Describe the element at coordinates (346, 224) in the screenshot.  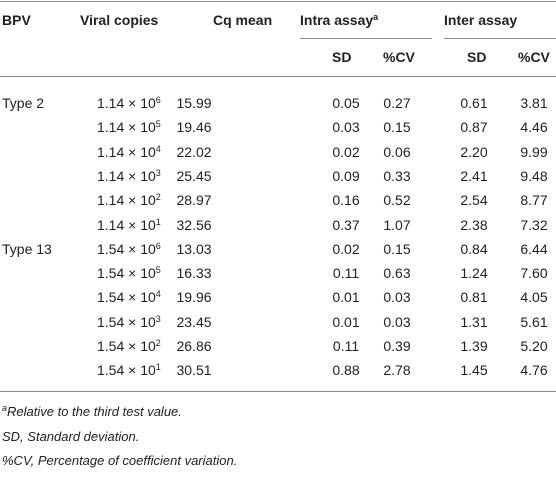
I see `table-cell: 0.37` at that location.